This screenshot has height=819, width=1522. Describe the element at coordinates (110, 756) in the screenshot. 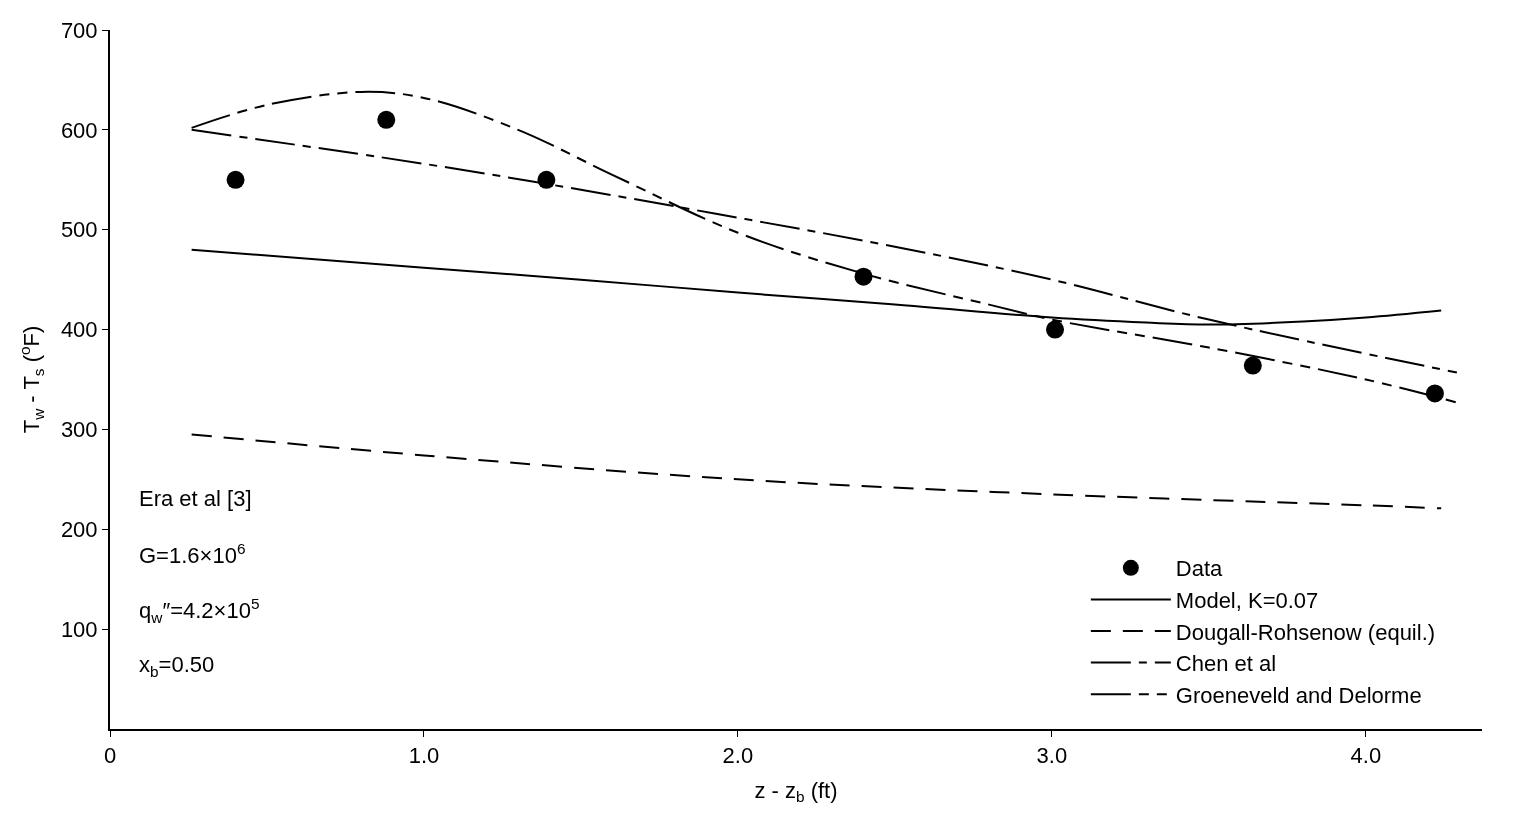

I see `x-tick-label: 0` at that location.